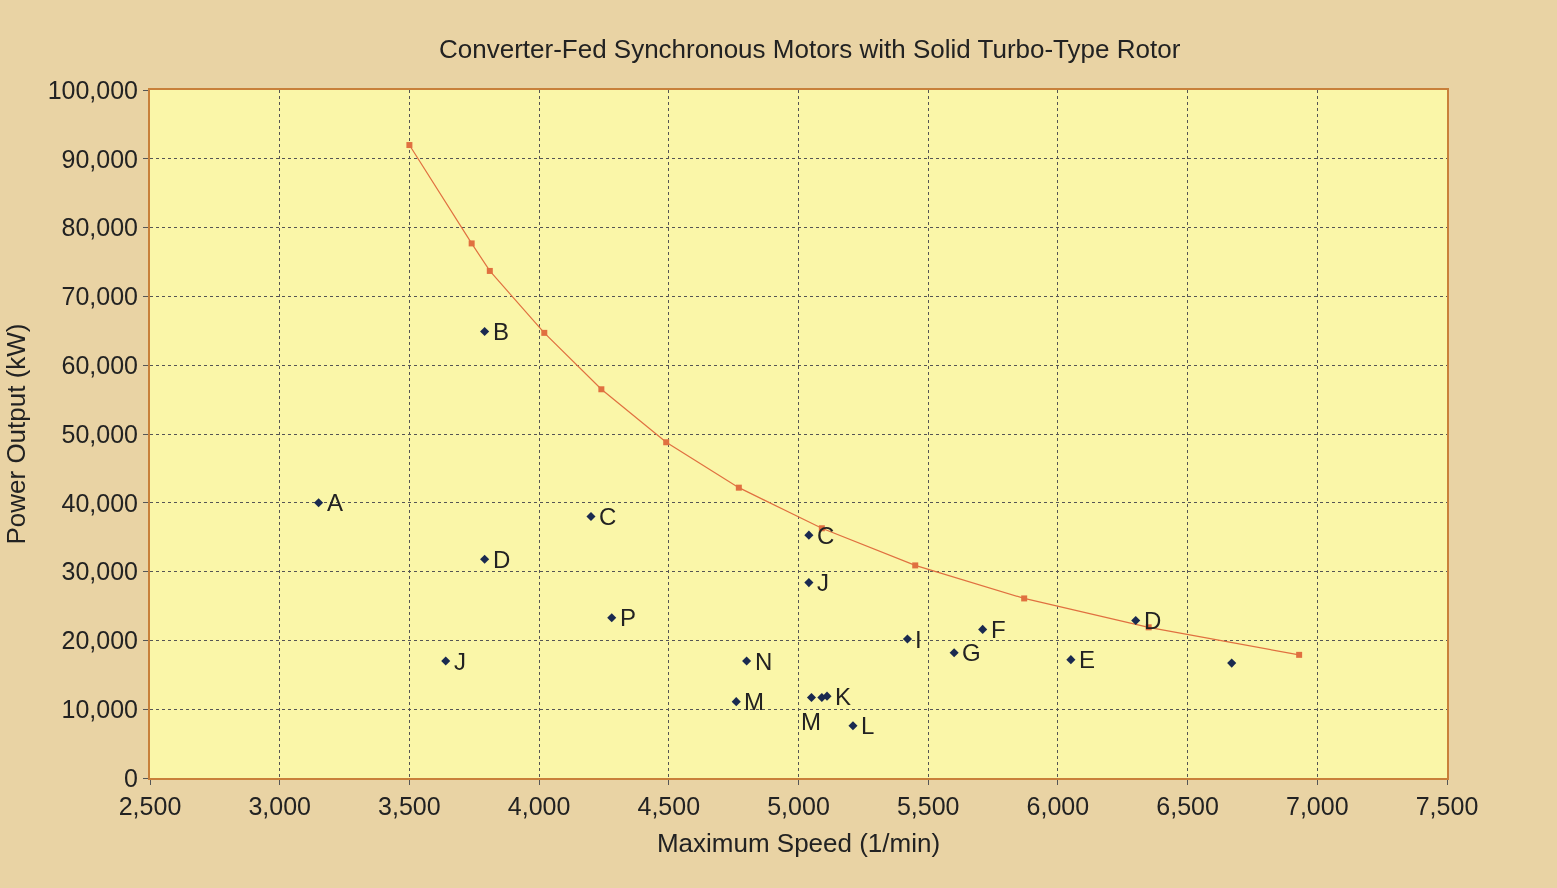  What do you see at coordinates (809, 49) in the screenshot?
I see `chart-title: Converter-Fed Synchronous Motors with Solid Turbo-Type Rotor` at bounding box center [809, 49].